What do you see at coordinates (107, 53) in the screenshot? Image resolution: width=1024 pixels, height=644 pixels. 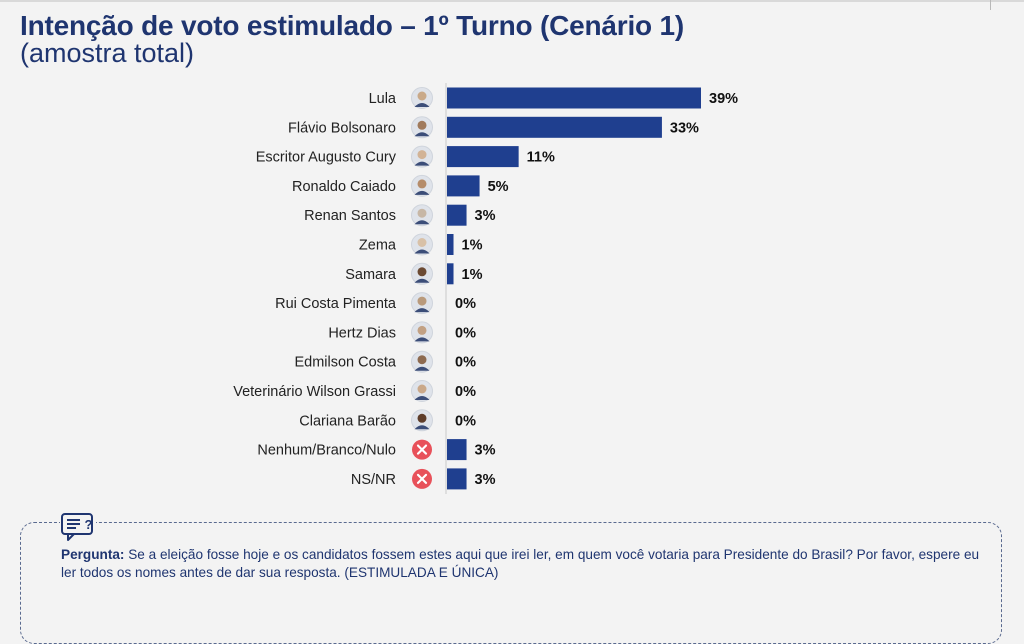 I see `page-subtitle: (amostra total)` at bounding box center [107, 53].